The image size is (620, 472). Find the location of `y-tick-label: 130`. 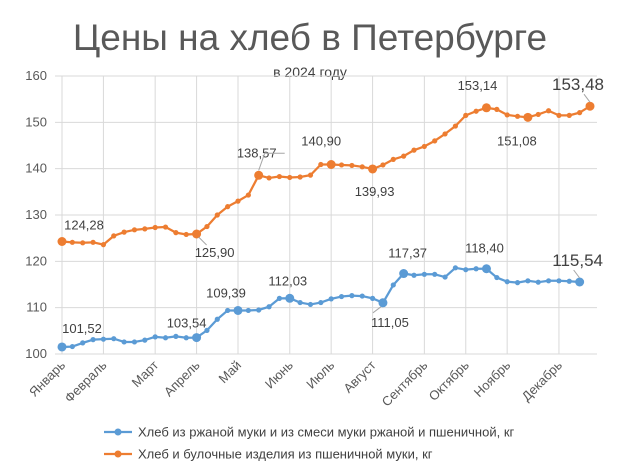

y-tick-label: 130 is located at coordinates (36, 214).